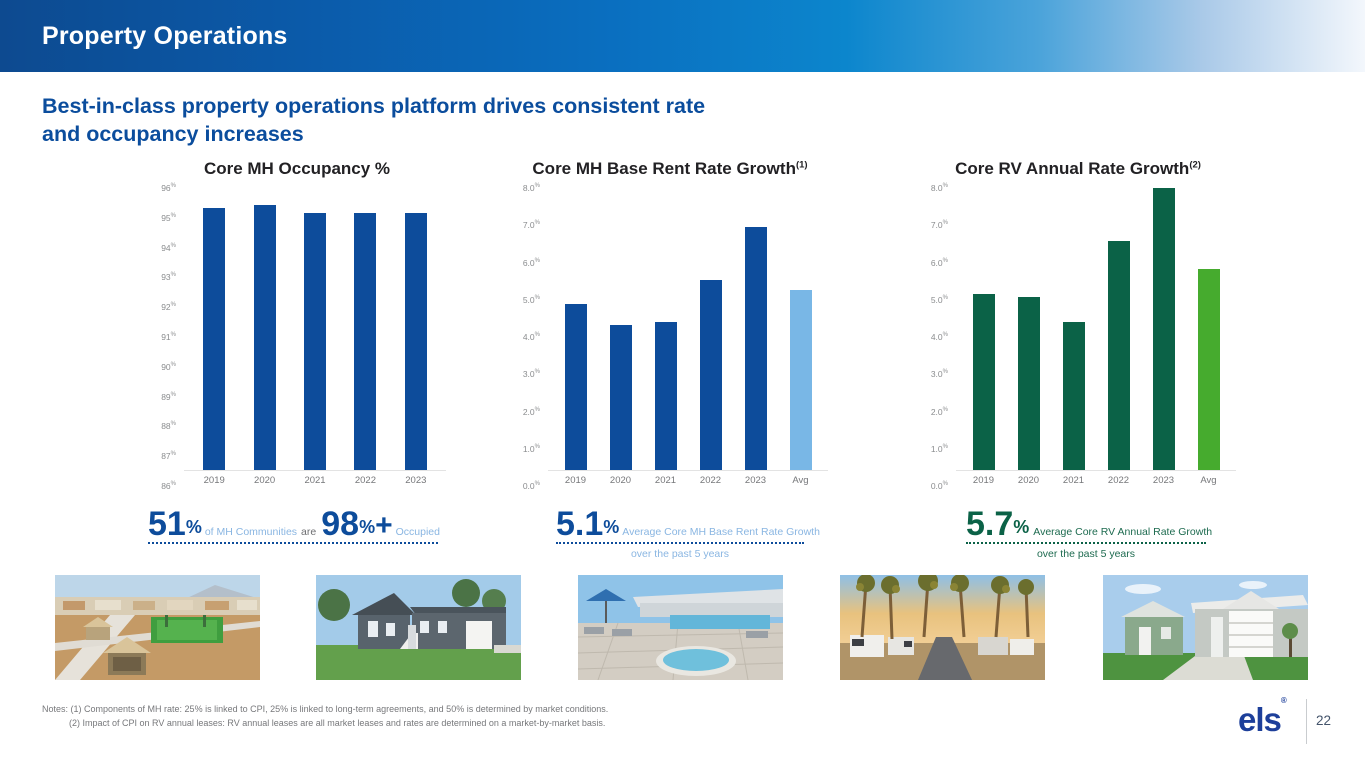 The image size is (1365, 768). Describe the element at coordinates (418, 627) in the screenshot. I see `gray-manufactured-home-photo` at that location.